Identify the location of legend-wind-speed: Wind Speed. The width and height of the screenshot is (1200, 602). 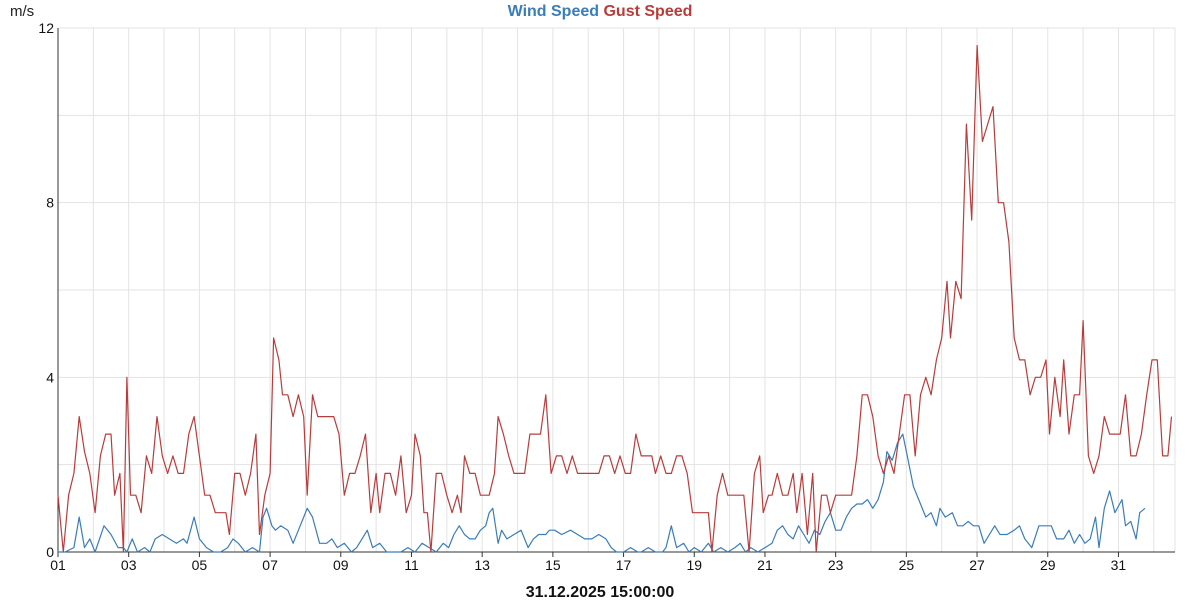
(553, 11).